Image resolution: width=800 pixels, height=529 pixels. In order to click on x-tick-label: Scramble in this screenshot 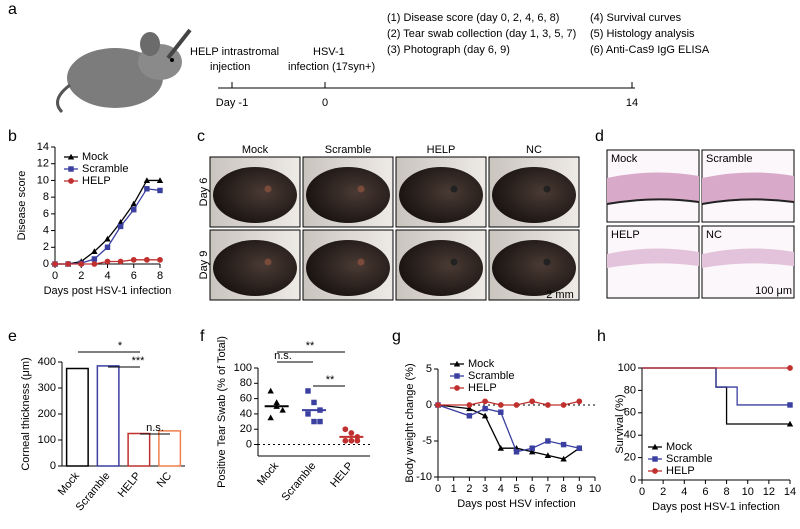, I will do `click(298, 481)`.